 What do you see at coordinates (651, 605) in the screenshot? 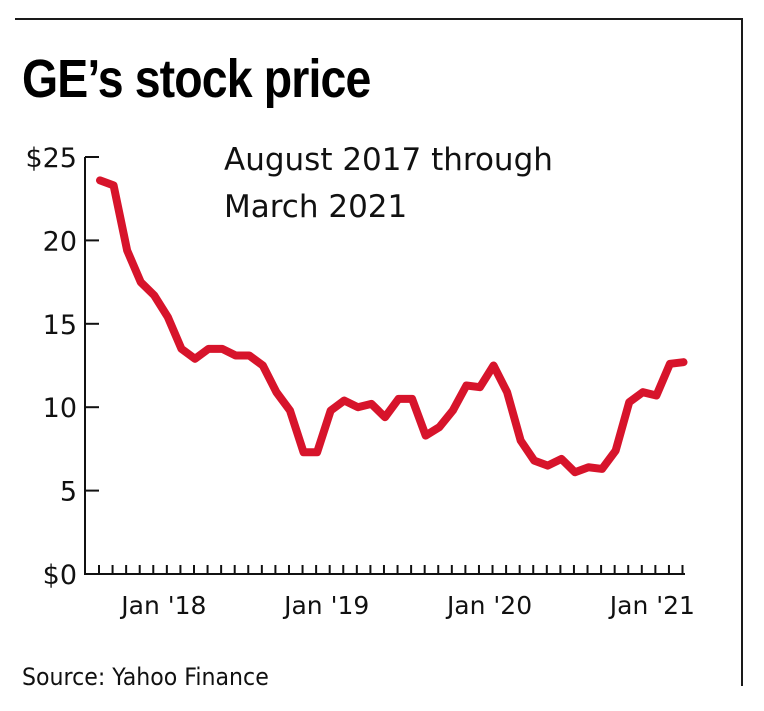
I see `x-tick-label: Jan '21` at bounding box center [651, 605].